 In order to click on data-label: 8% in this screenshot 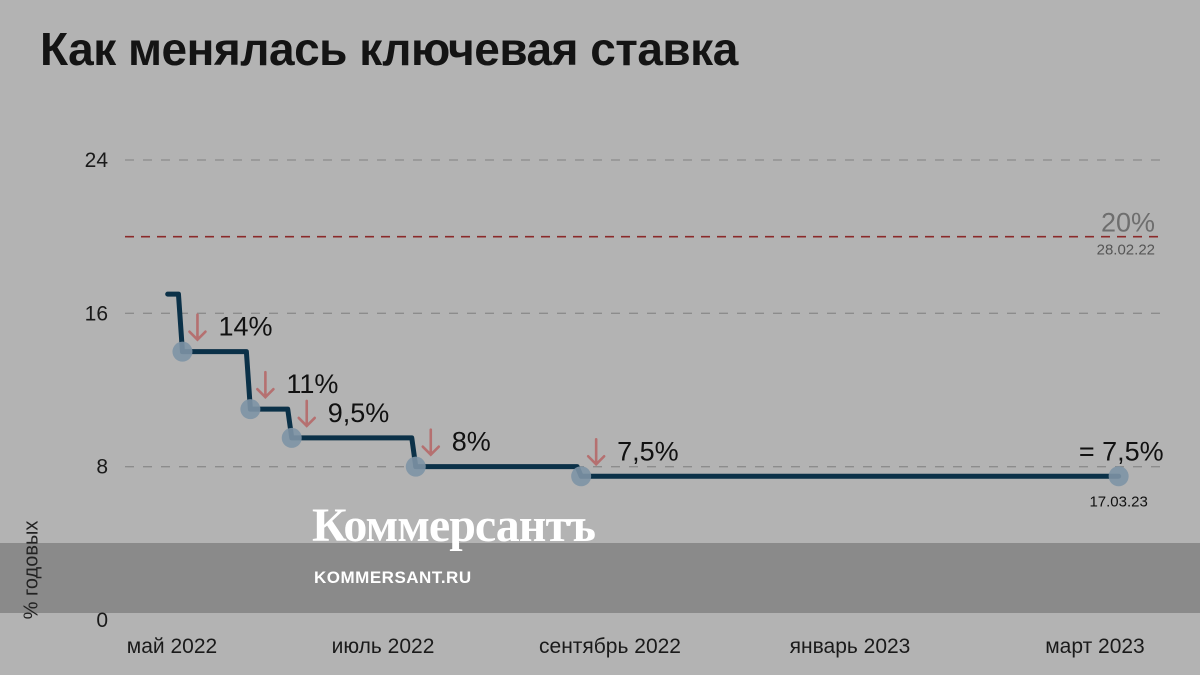, I will do `click(471, 442)`.